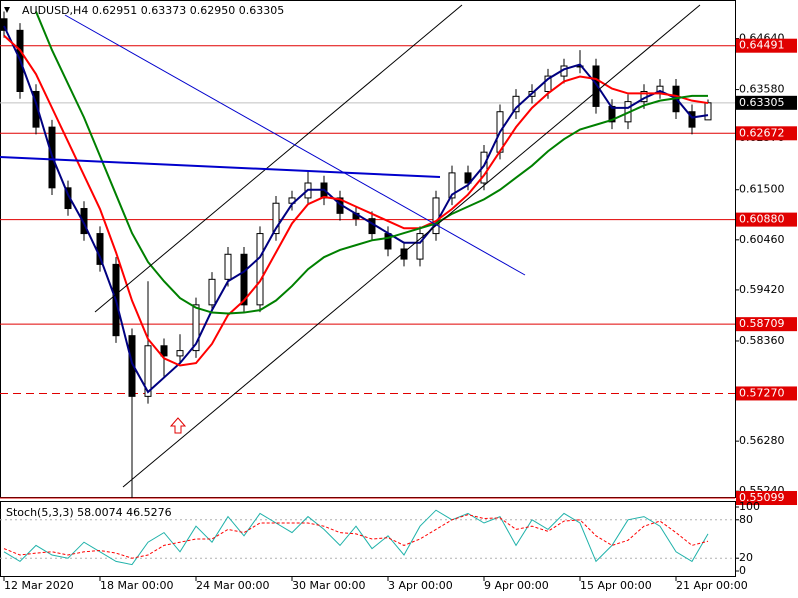 The height and width of the screenshot is (598, 798). What do you see at coordinates (762, 102) in the screenshot?
I see `last-price-label: 0.63305` at bounding box center [762, 102].